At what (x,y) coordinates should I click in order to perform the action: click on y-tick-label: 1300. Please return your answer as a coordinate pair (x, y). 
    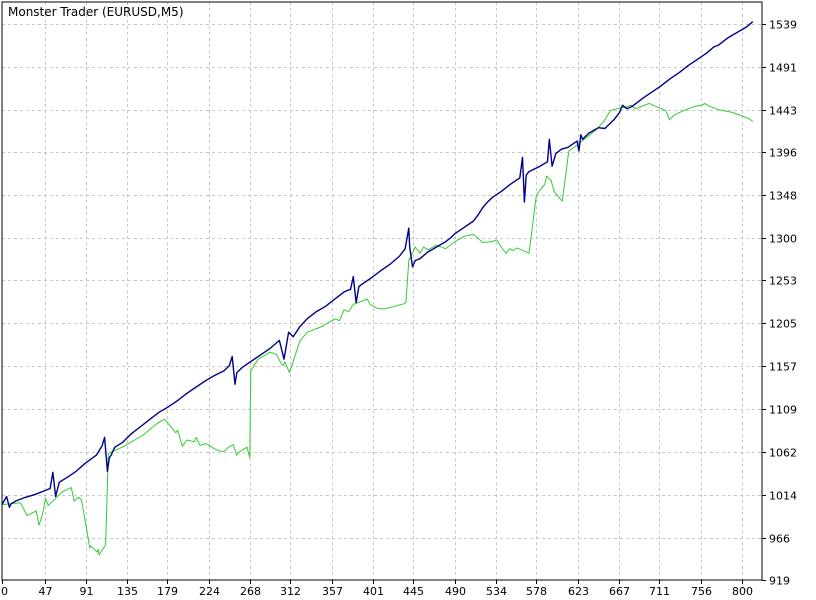
    Looking at the image, I should click on (783, 239).